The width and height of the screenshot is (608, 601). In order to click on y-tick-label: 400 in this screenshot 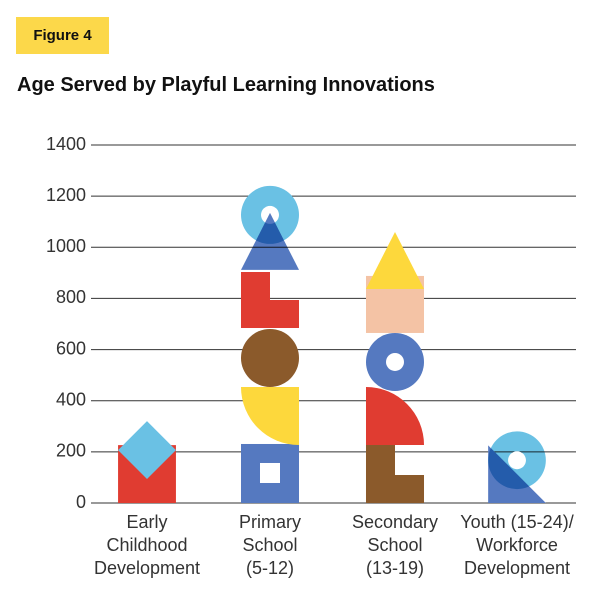, I will do `click(71, 399)`.